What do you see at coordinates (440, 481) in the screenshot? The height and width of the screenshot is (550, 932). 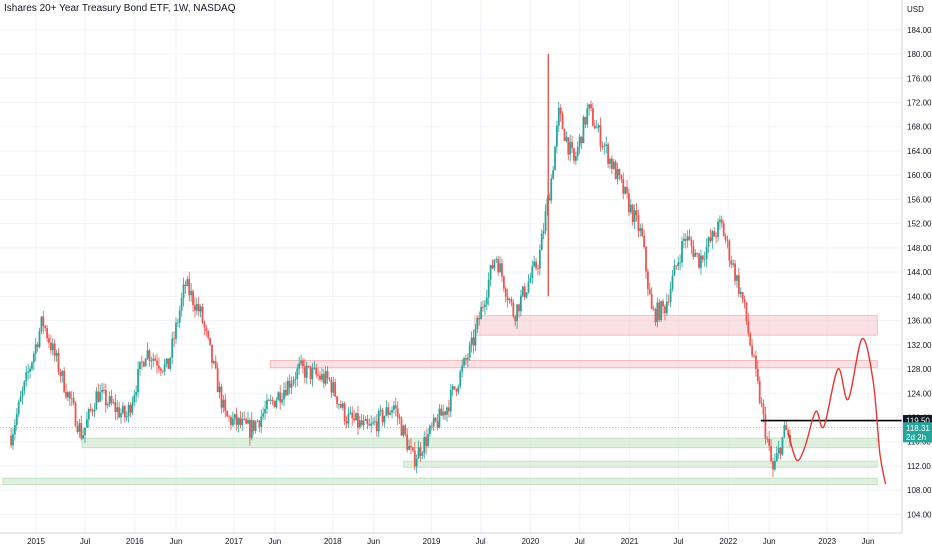 I see `support-zone` at bounding box center [440, 481].